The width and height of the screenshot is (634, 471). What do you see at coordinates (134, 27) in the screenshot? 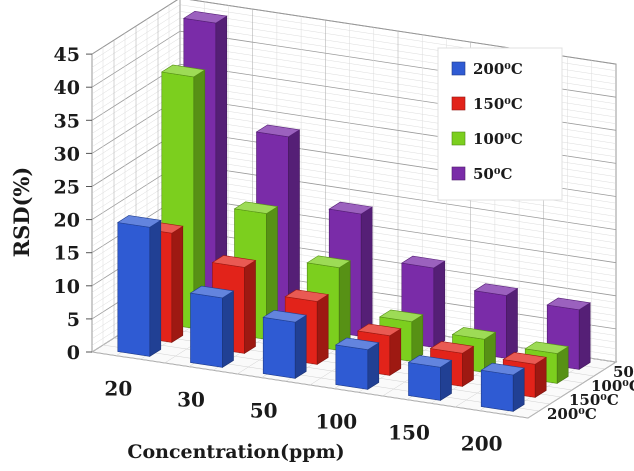
I see `side-wall-gridline` at bounding box center [134, 27].